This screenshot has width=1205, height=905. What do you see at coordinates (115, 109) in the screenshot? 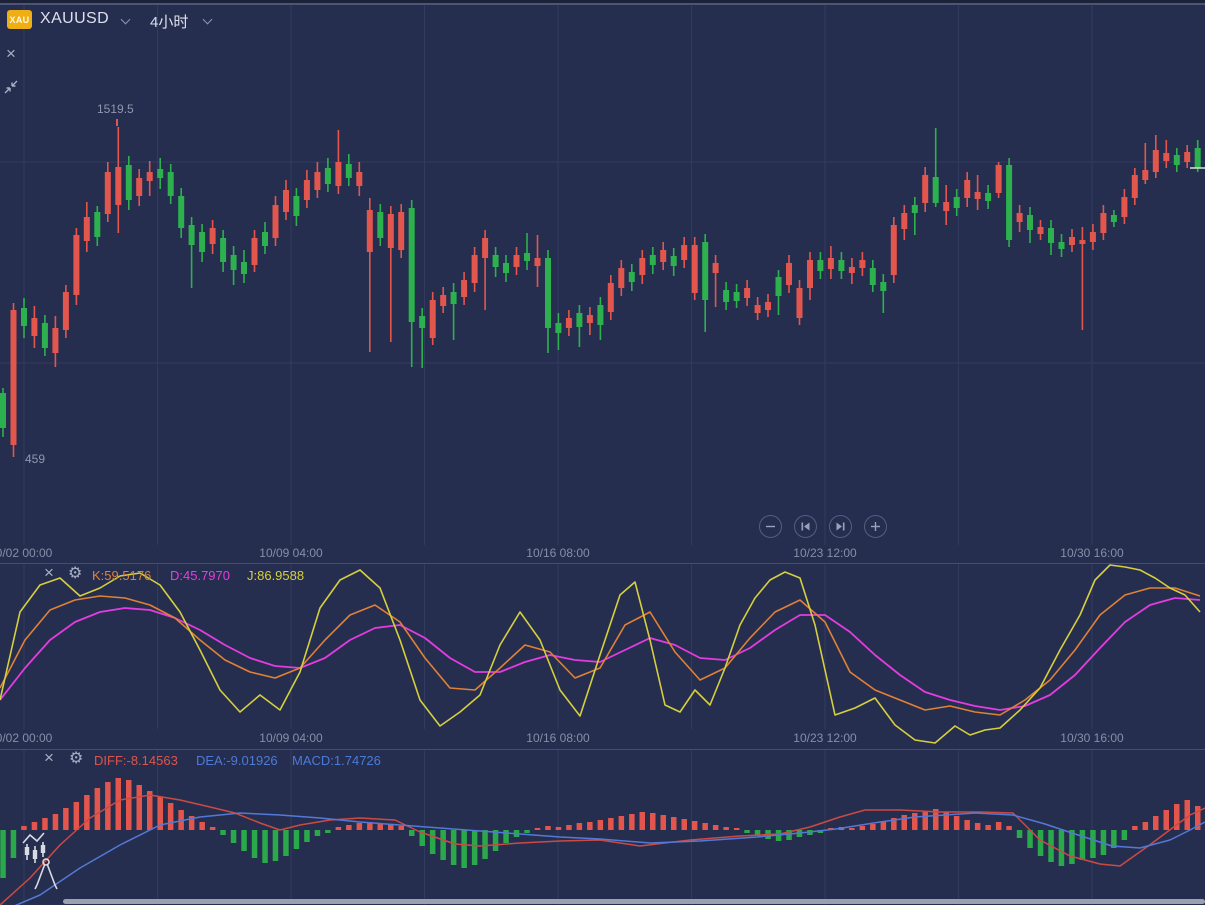
I see `high-price-label: 1519.5` at bounding box center [115, 109].